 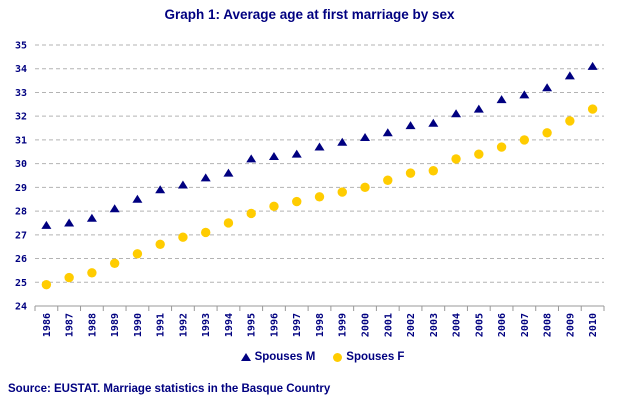 What do you see at coordinates (411, 325) in the screenshot?
I see `x-axis-label: 2002` at bounding box center [411, 325].